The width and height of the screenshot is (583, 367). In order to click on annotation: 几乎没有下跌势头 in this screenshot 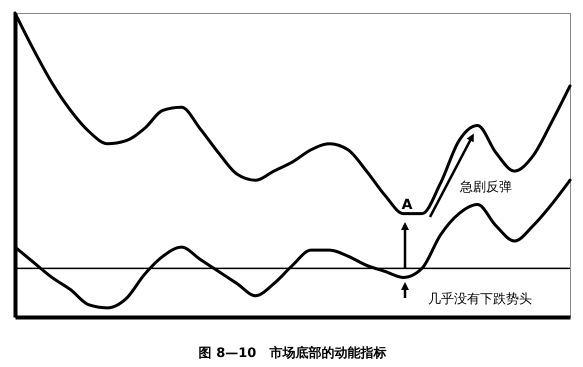, I will do `click(480, 299)`.